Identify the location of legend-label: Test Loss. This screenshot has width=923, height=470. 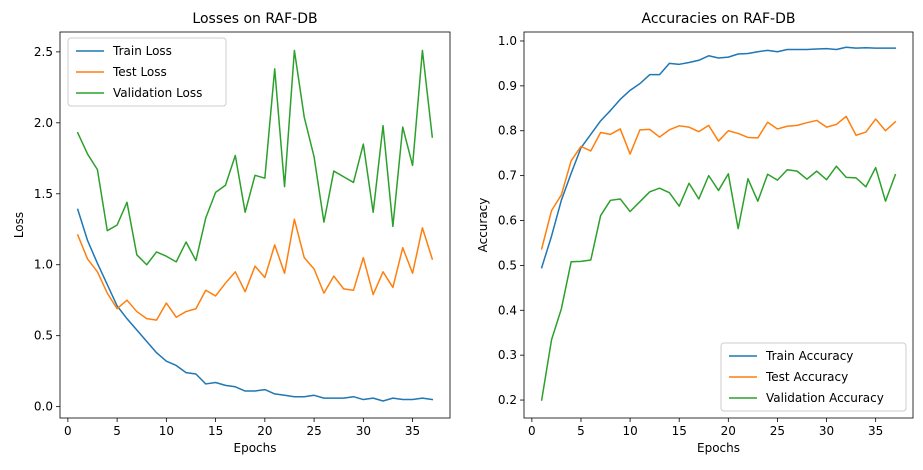
(139, 72).